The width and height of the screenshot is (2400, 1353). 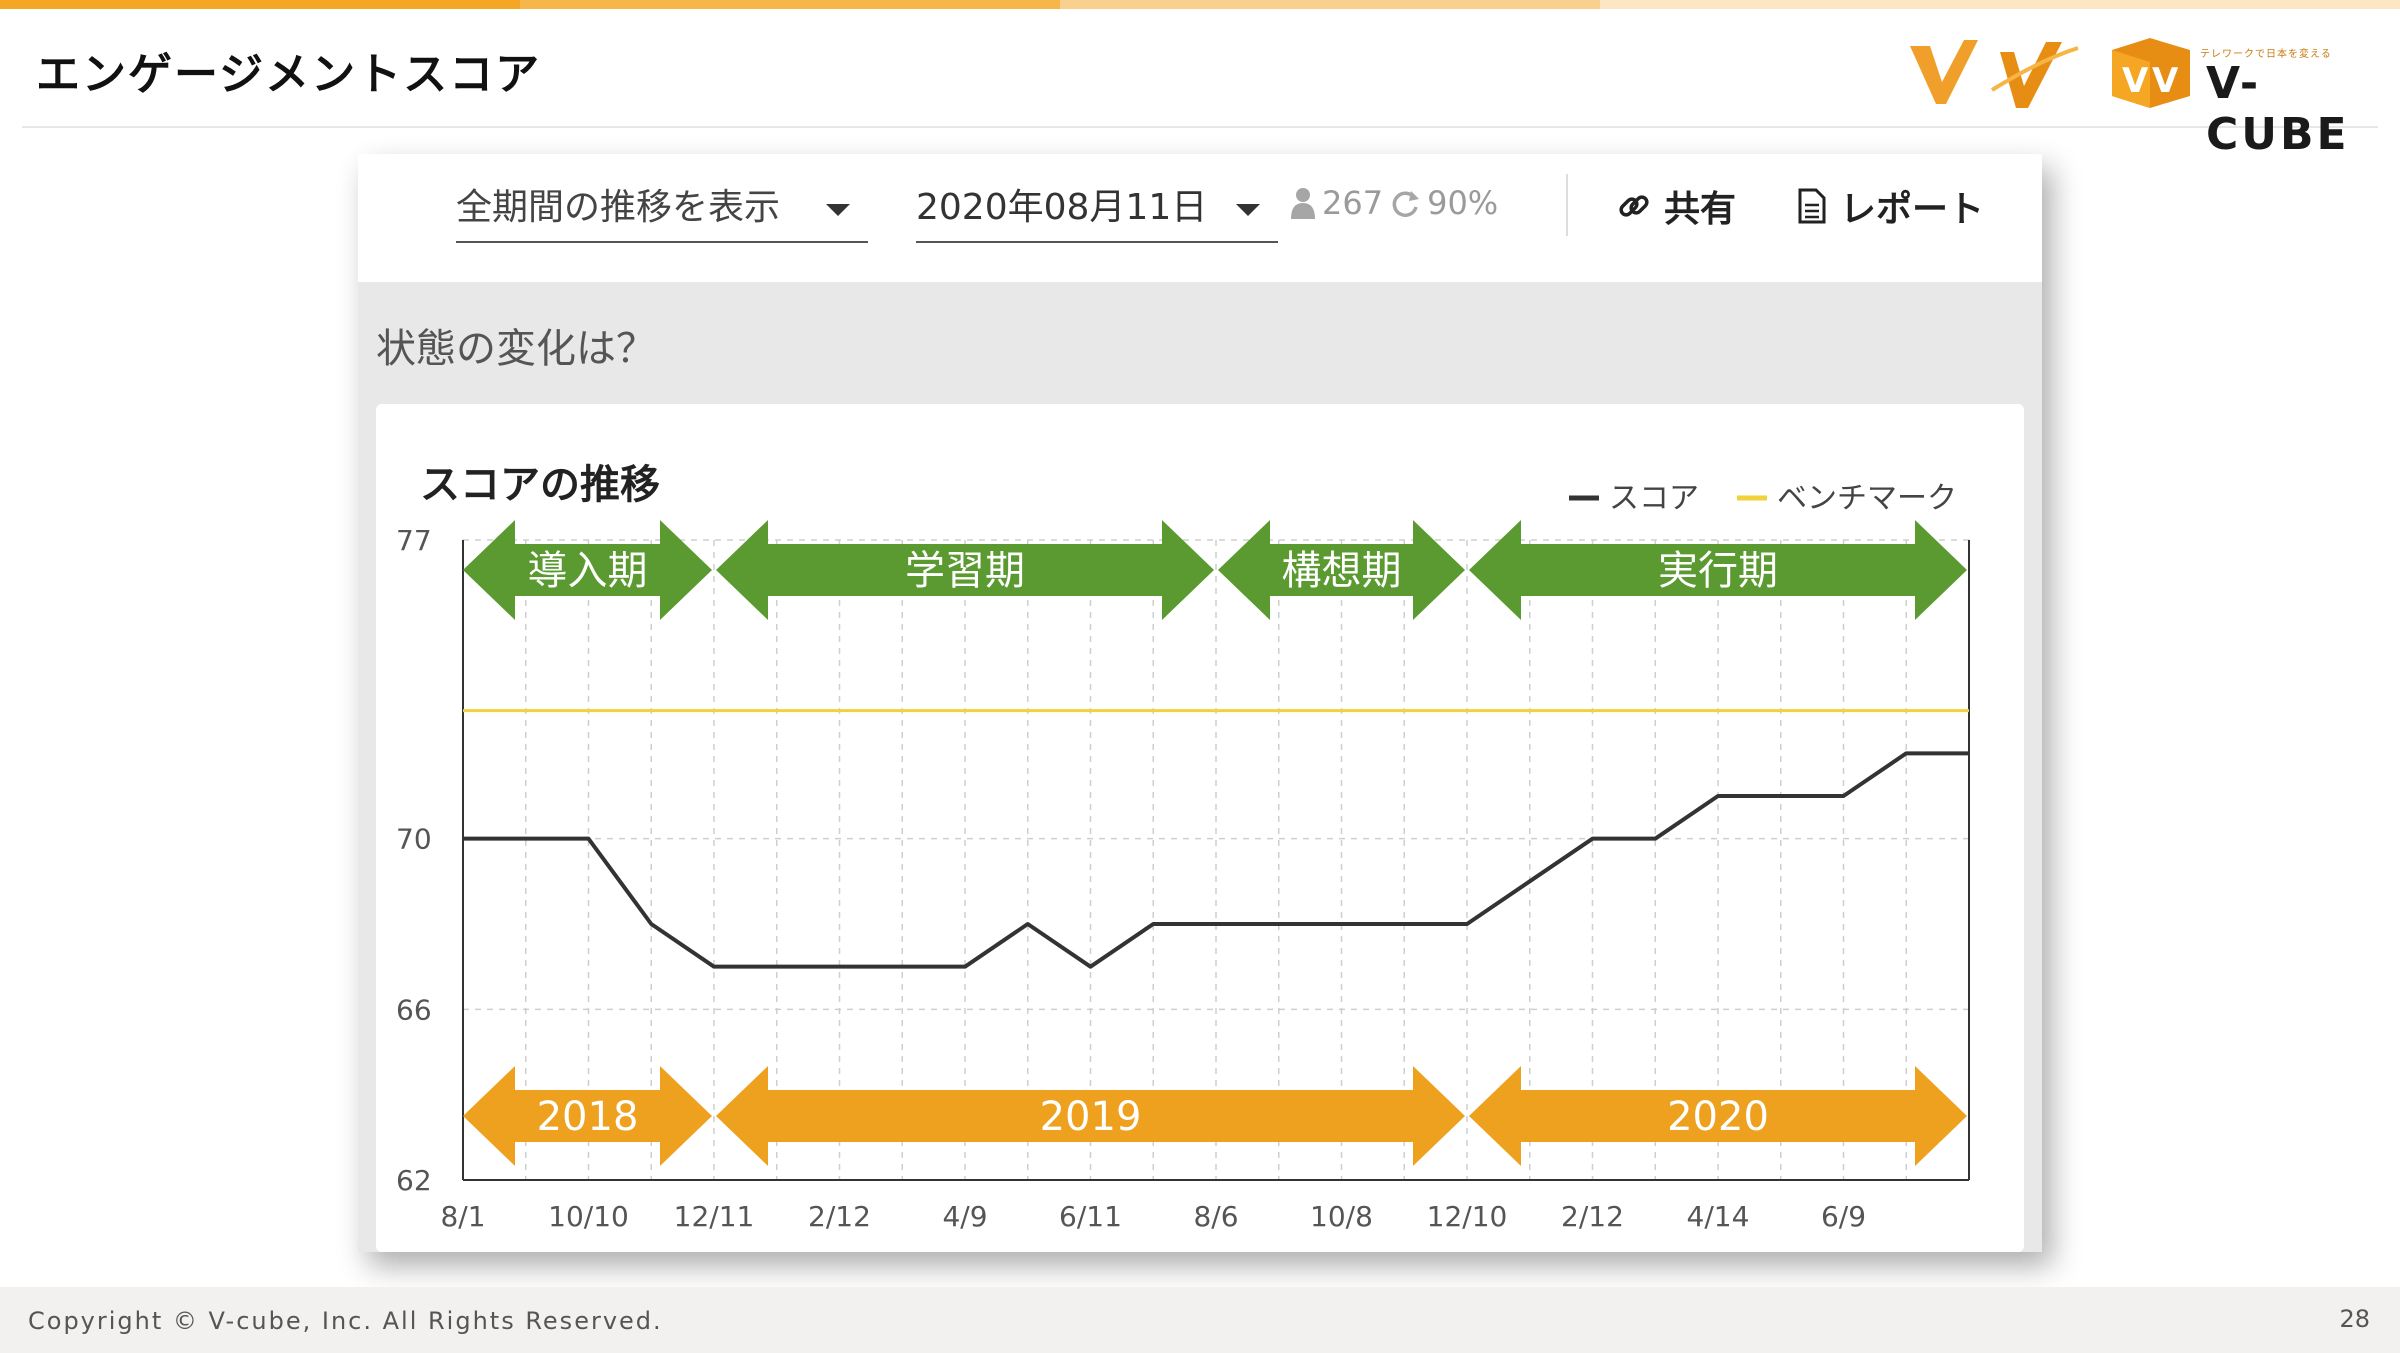 What do you see at coordinates (1718, 1216) in the screenshot?
I see `x-tick-label: 4/14` at bounding box center [1718, 1216].